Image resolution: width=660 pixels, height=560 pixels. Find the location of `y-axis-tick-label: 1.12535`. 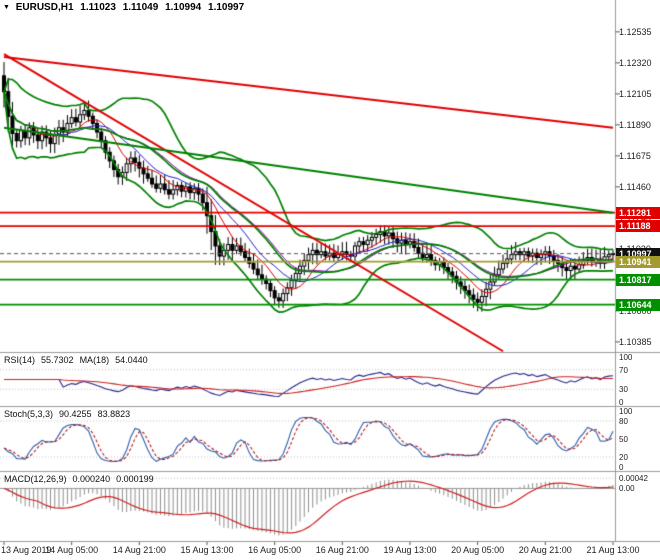

y-axis-tick-label: 1.12535 is located at coordinates (635, 31).